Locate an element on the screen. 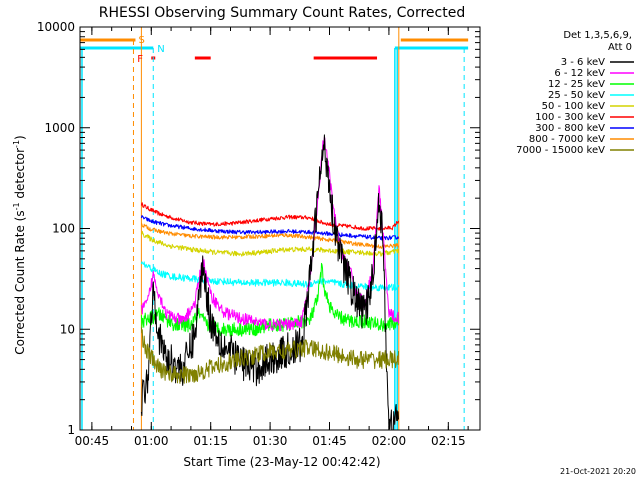 This screenshot has height=480, width=640. legend-entry-label: 800 - 7000 keV is located at coordinates (567, 139).